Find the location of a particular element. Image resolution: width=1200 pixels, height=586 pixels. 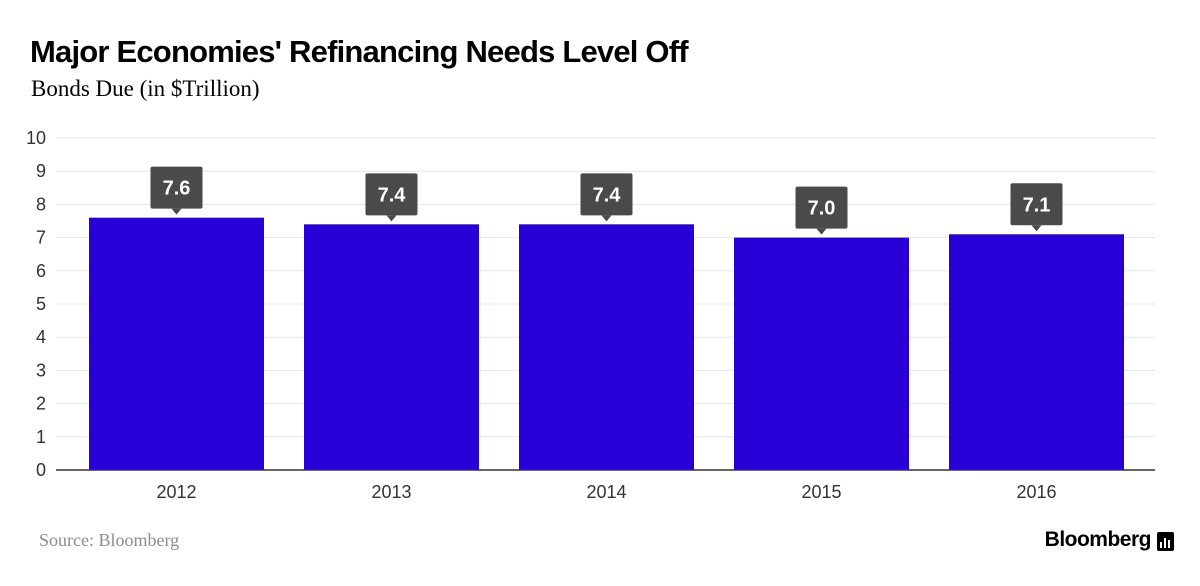

source-note: Source: Bloomberg is located at coordinates (109, 540).